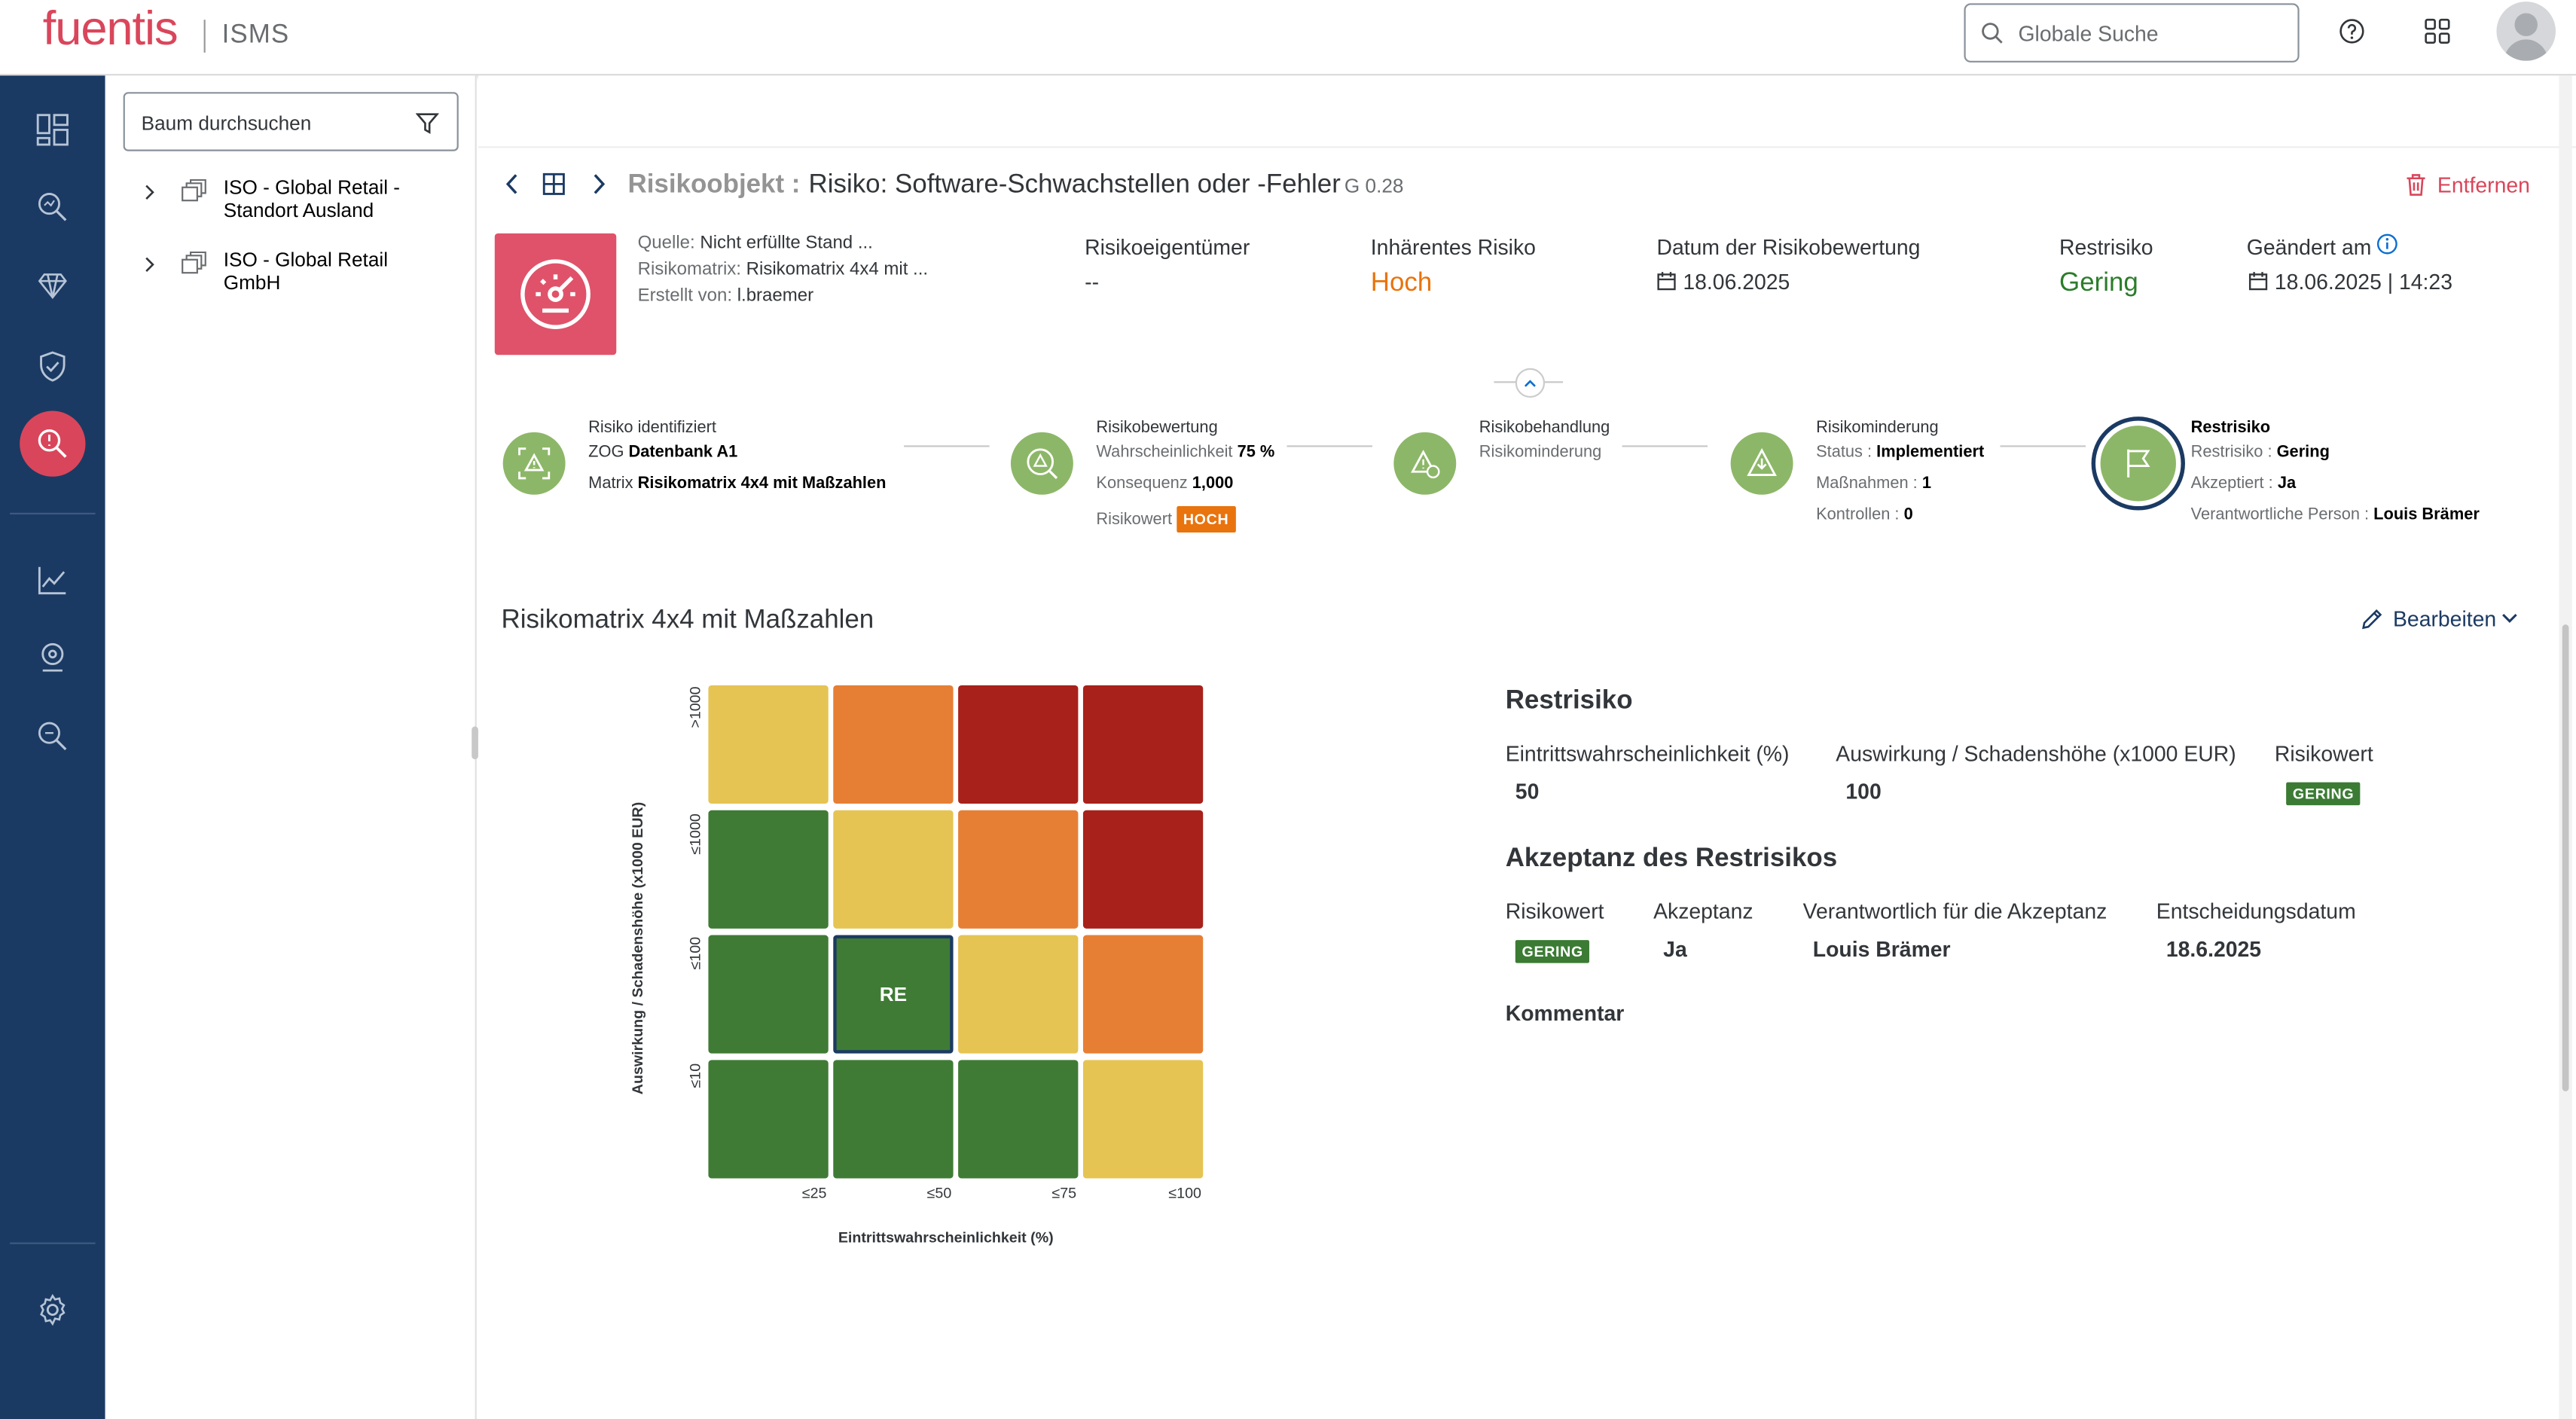  I want to click on grid-overview-icon, so click(554, 184).